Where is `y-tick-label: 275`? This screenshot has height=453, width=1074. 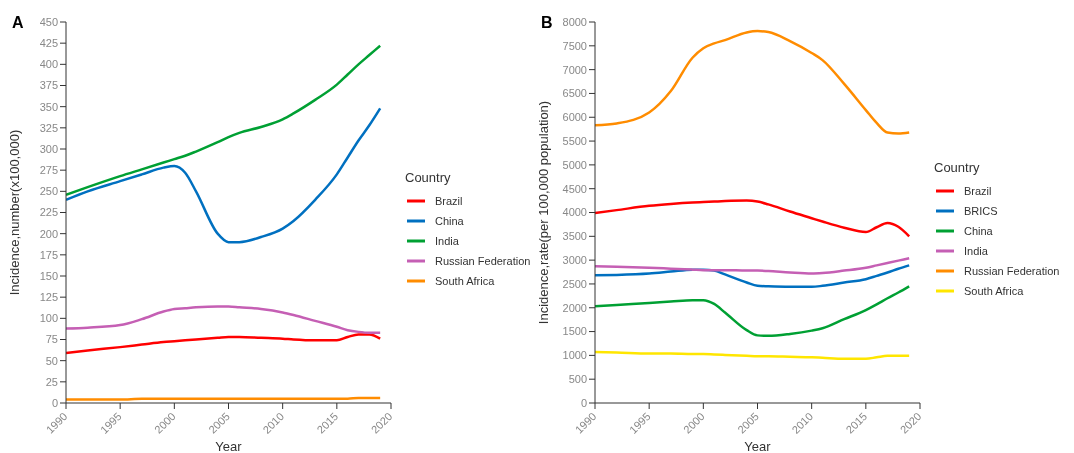 y-tick-label: 275 is located at coordinates (48, 170).